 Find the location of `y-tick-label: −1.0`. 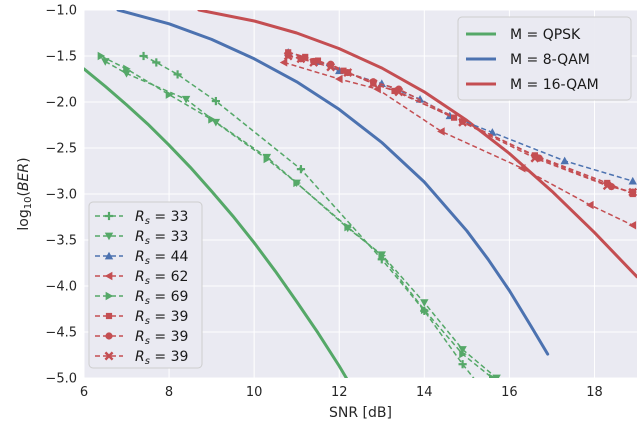

y-tick-label: −1.0 is located at coordinates (61, 11).